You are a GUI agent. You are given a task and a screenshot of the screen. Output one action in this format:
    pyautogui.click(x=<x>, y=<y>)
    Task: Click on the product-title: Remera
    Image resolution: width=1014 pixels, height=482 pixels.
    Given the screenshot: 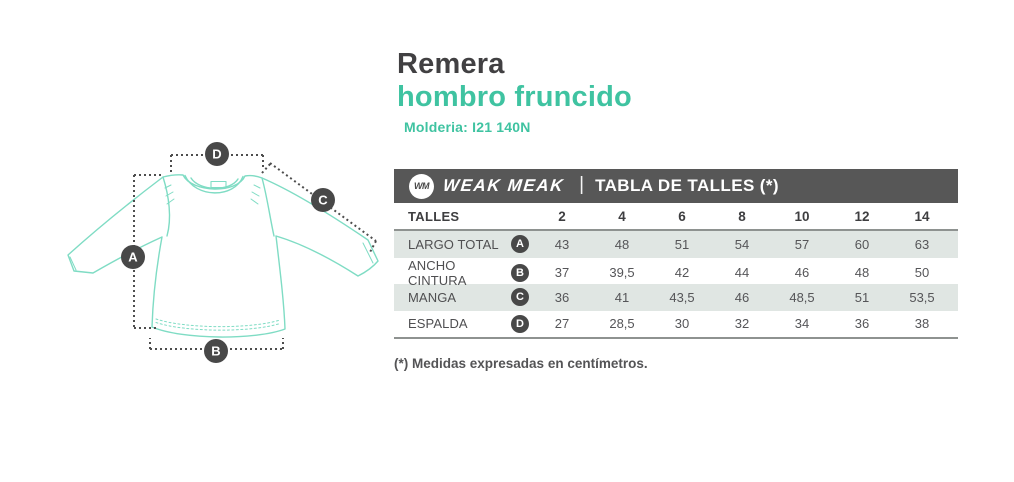 What is the action you would take?
    pyautogui.click(x=451, y=64)
    